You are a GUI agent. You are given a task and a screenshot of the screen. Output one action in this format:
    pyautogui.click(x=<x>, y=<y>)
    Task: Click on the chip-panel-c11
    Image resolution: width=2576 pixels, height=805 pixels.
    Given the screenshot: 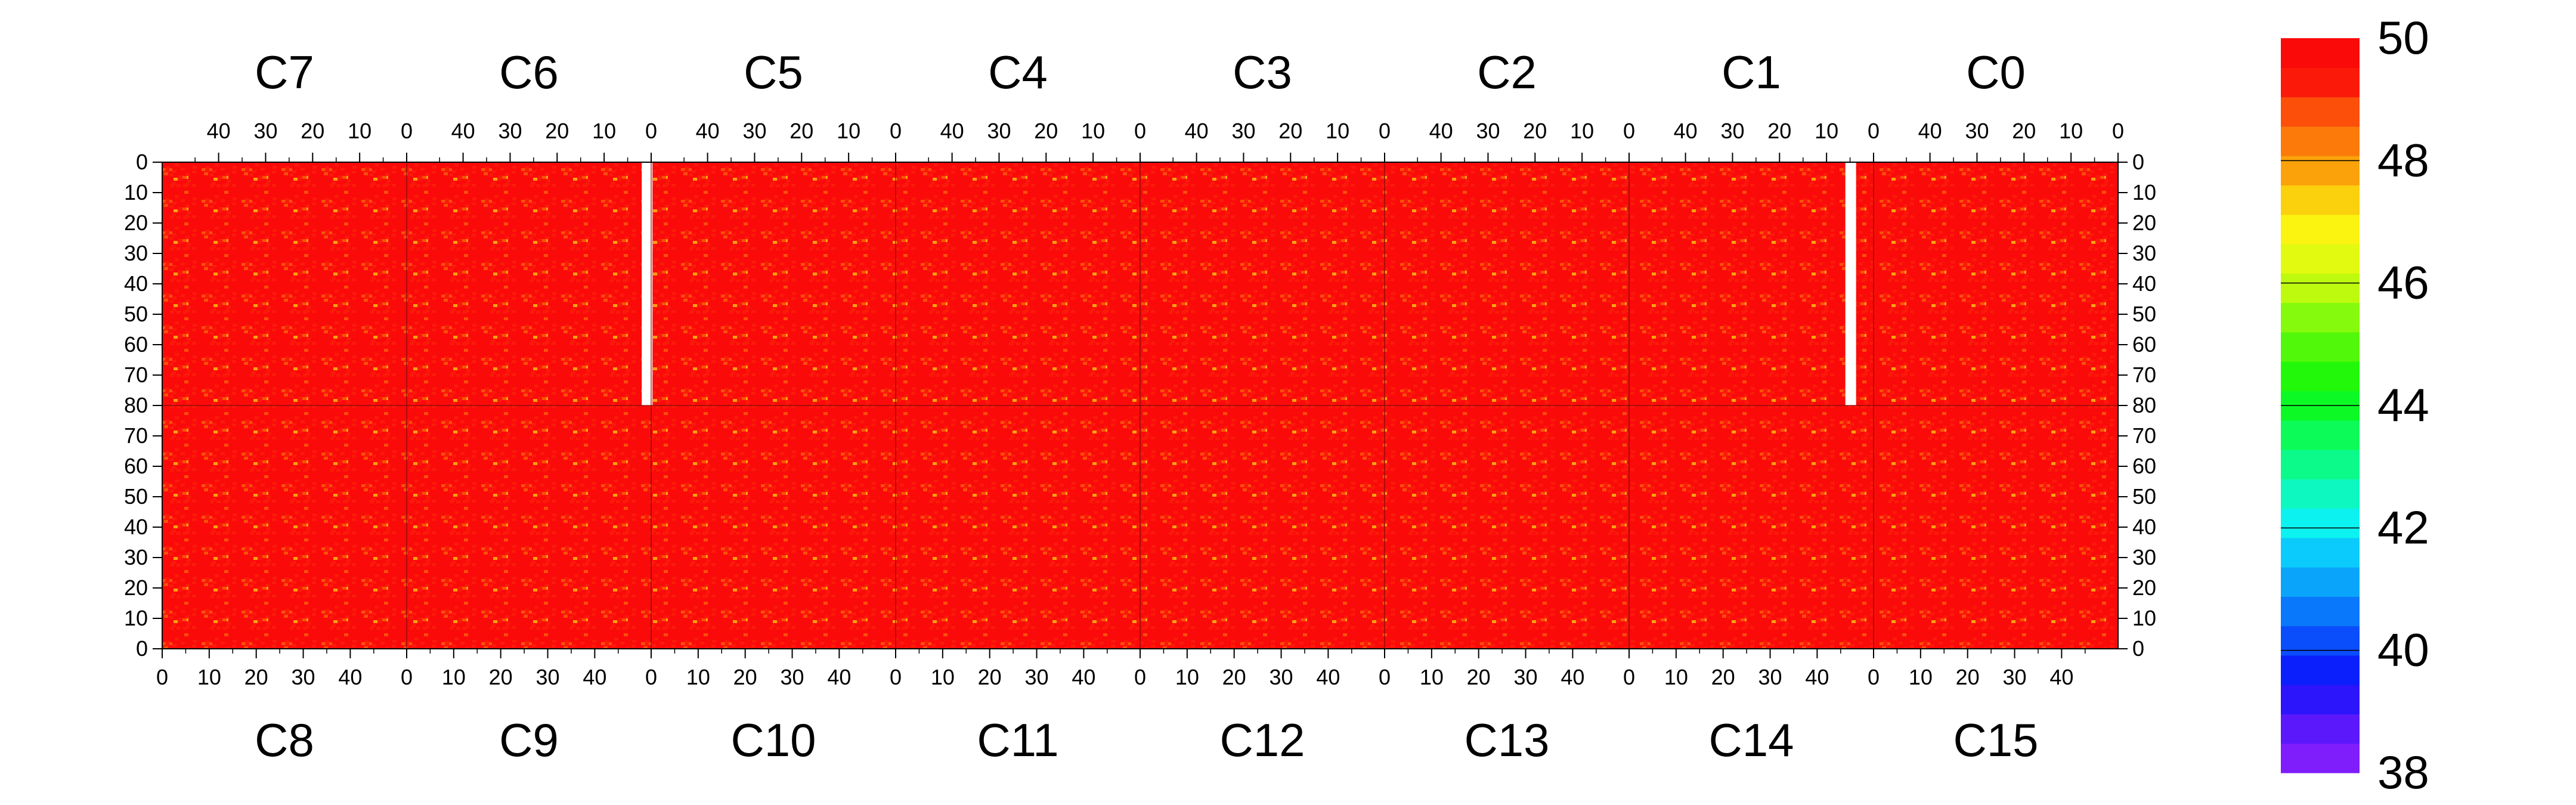 What is the action you would take?
    pyautogui.click(x=1018, y=527)
    